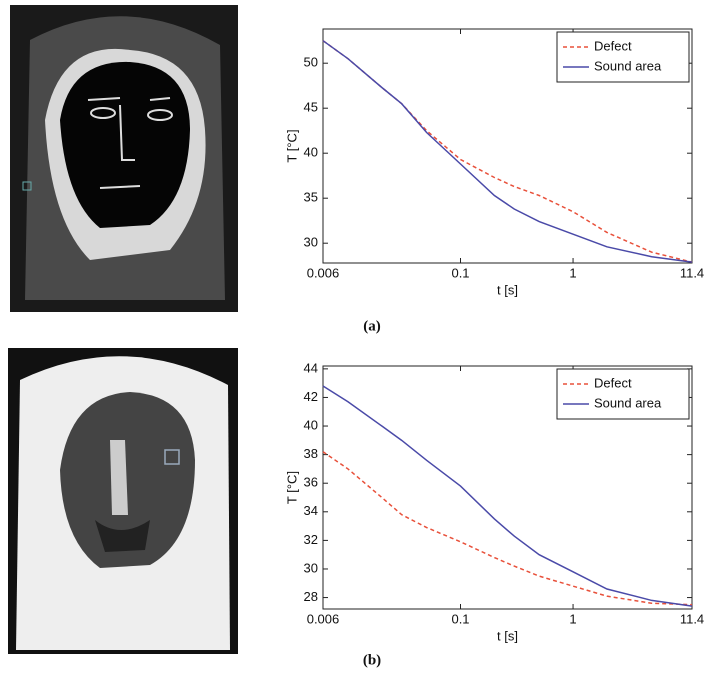 This screenshot has height=679, width=720. I want to click on caption: (a), so click(372, 326).